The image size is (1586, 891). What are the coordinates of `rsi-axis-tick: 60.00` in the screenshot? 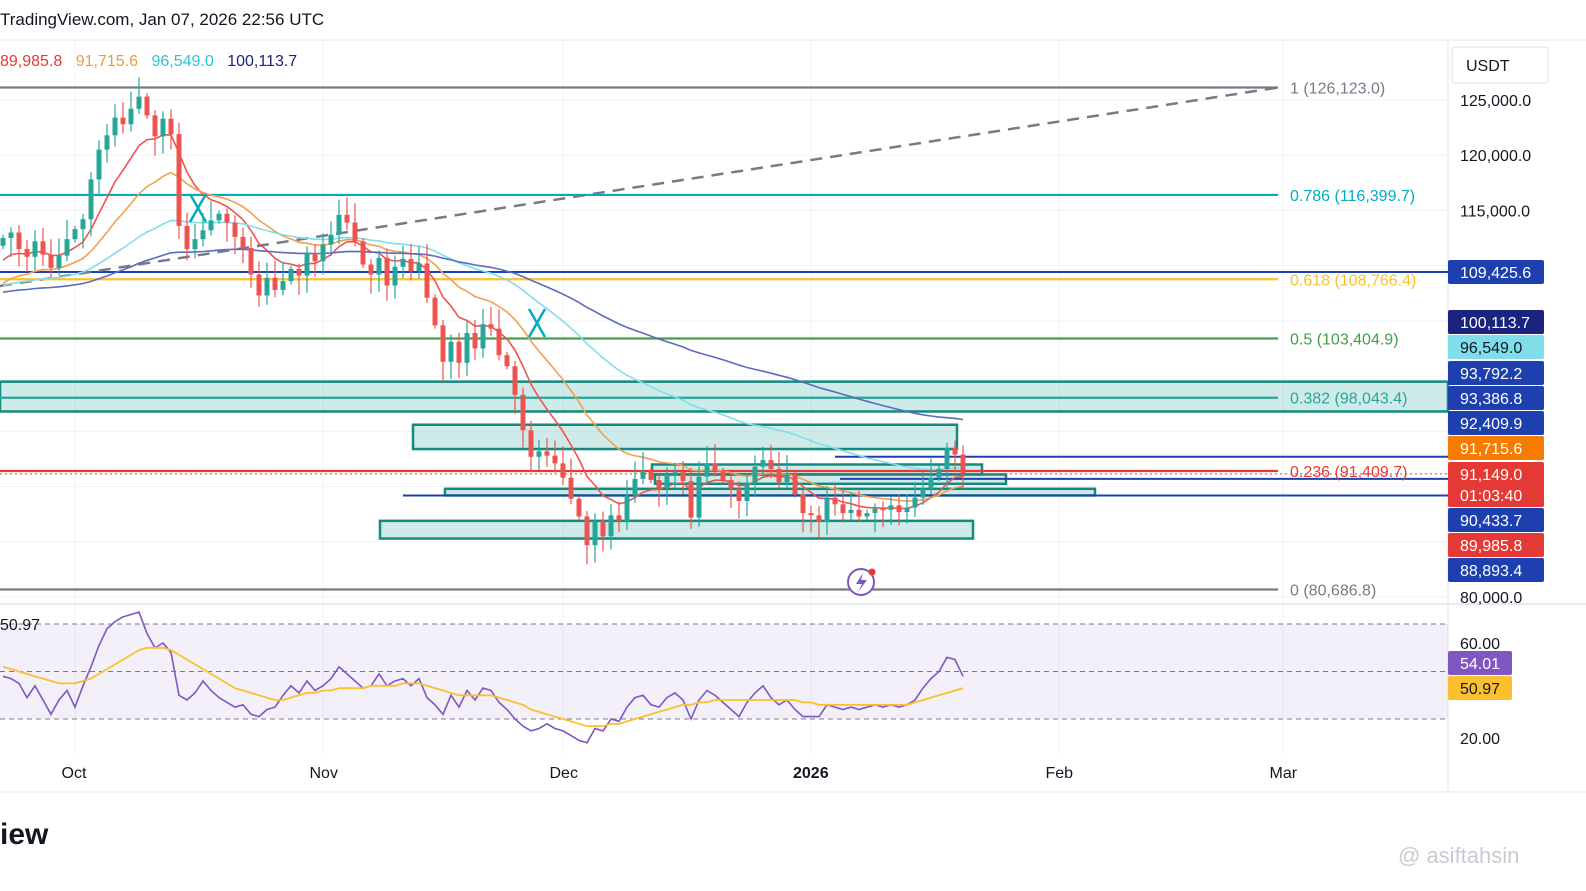 It's located at (1480, 644).